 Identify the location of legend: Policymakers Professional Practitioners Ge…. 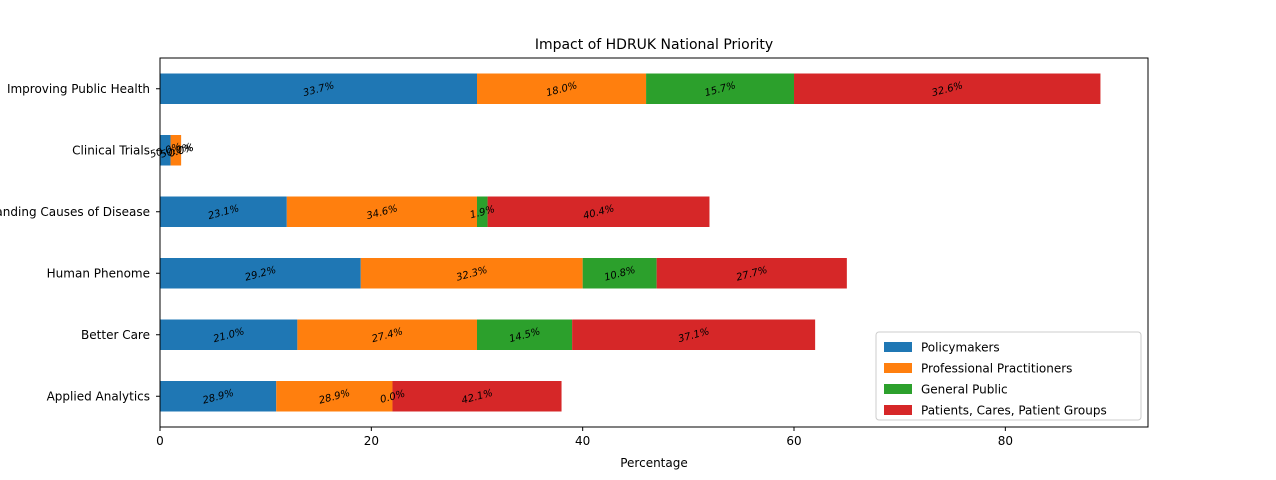
(1008, 376).